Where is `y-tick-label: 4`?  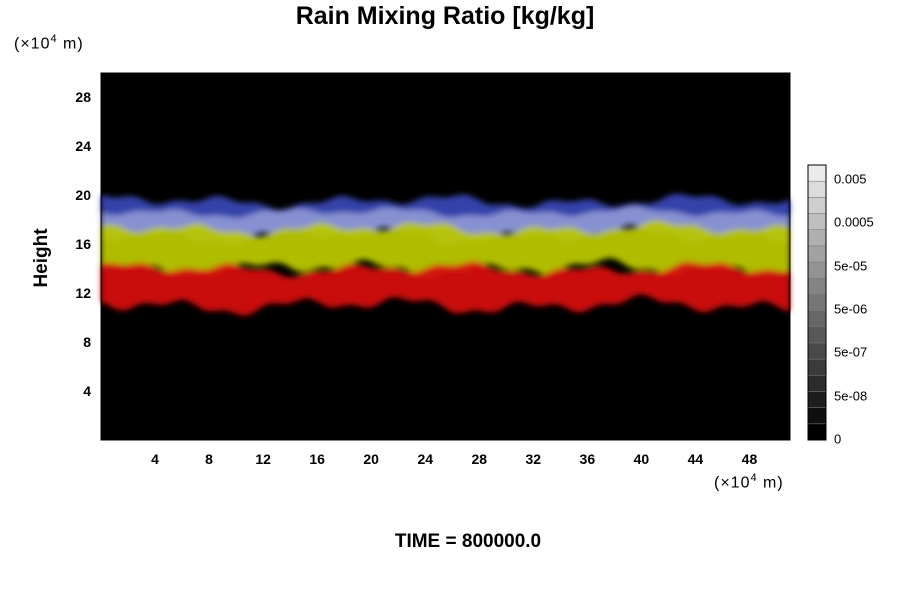
y-tick-label: 4 is located at coordinates (87, 391).